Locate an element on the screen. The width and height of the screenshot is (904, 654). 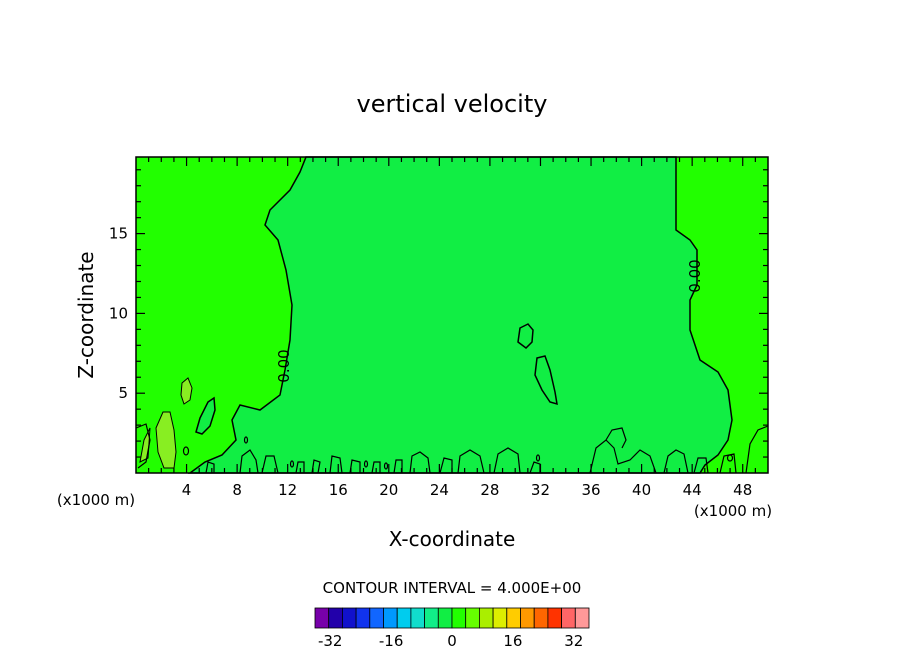
colorbar is located at coordinates (452, 618).